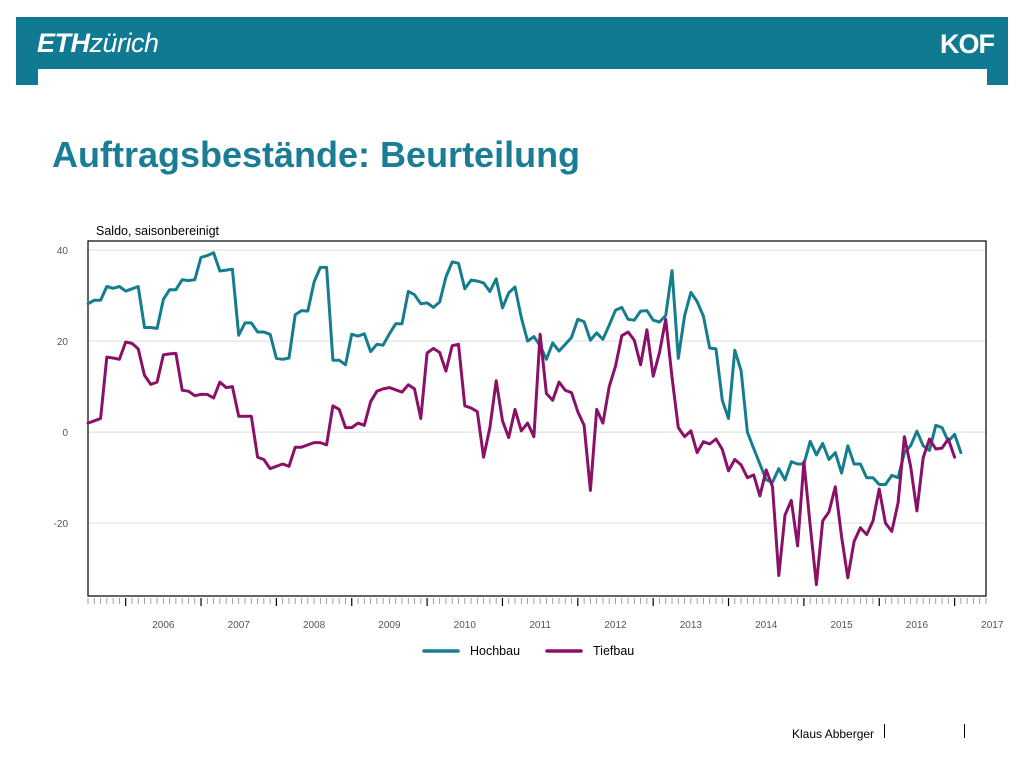  What do you see at coordinates (158, 231) in the screenshot?
I see `y-axis-title: Saldo, saisonbereinigt` at bounding box center [158, 231].